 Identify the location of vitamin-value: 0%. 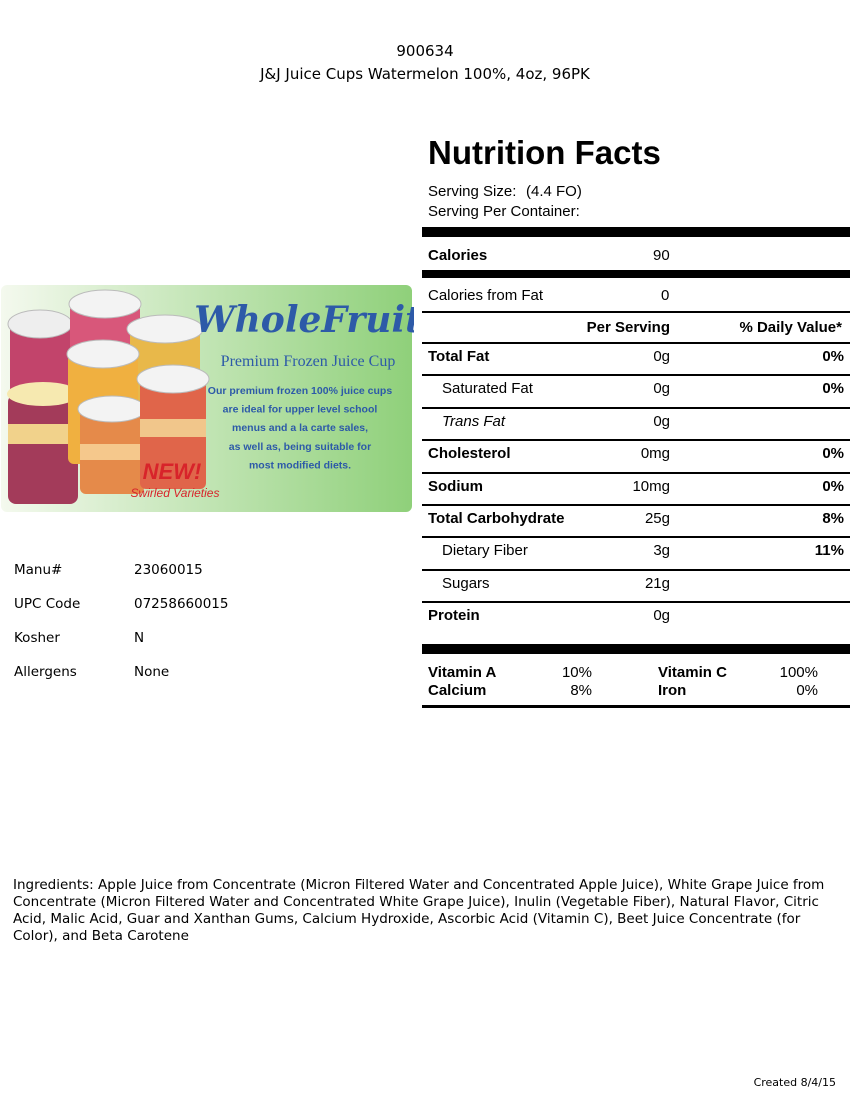
(807, 690).